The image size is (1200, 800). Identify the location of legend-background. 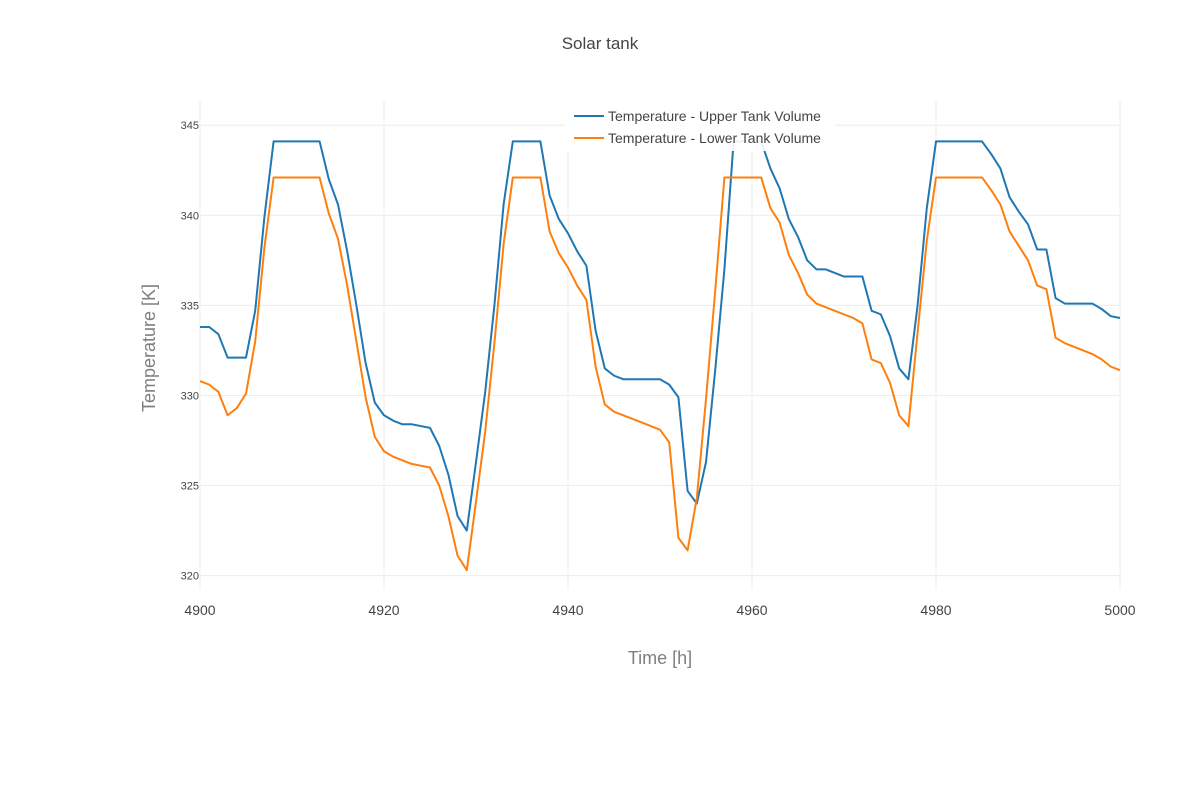
(700, 126).